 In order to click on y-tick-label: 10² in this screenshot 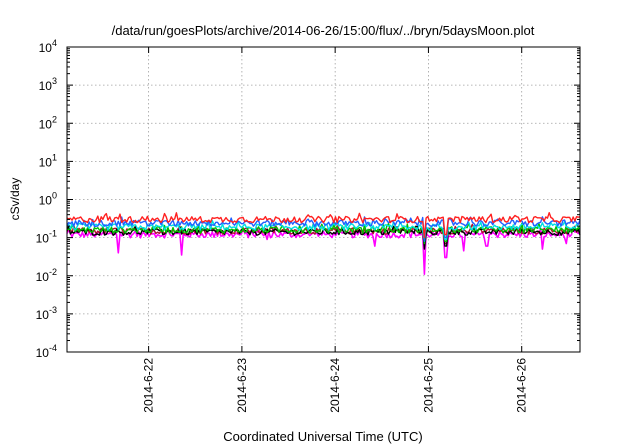, I will do `click(48, 122)`.